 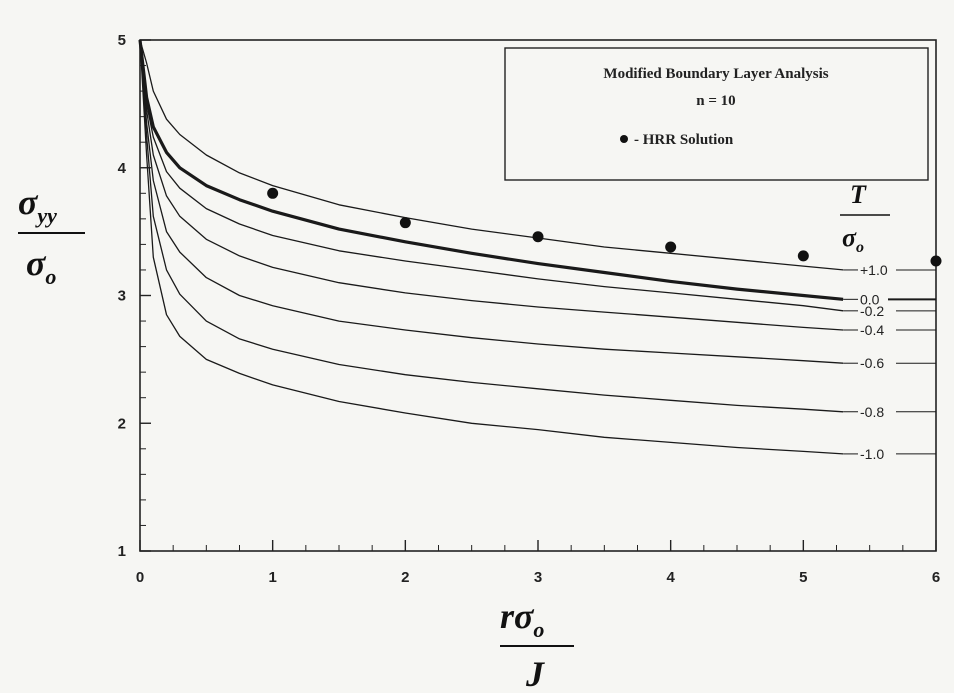 I want to click on series-label: -0.2, so click(x=872, y=311).